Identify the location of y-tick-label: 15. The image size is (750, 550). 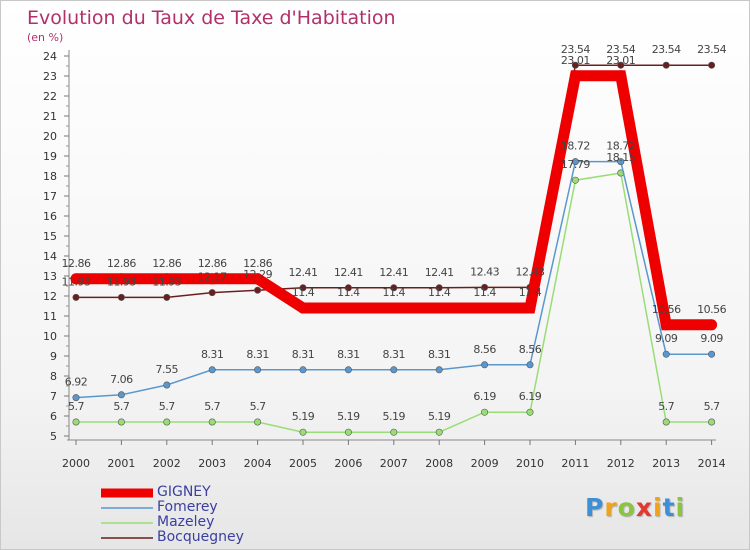
(50, 236).